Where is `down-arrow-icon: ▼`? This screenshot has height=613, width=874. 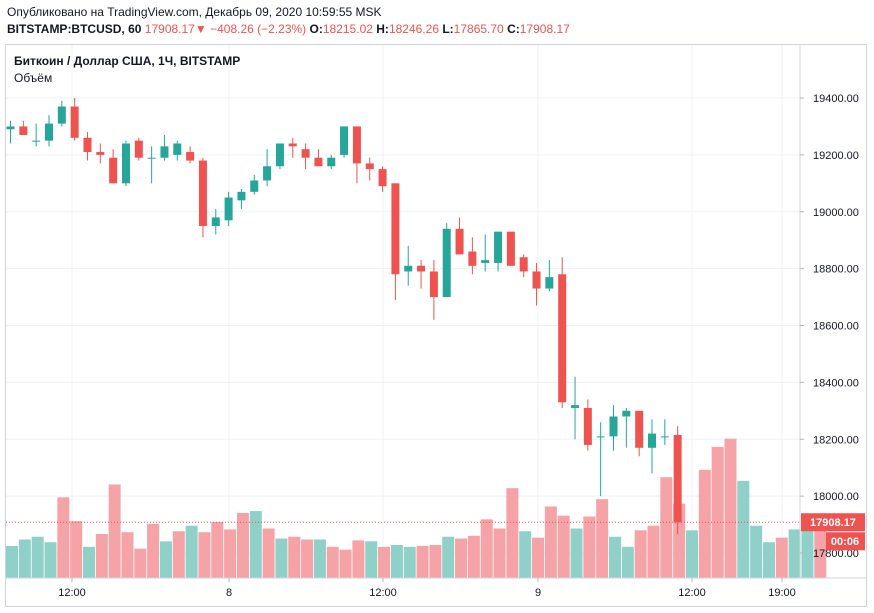 down-arrow-icon: ▼ is located at coordinates (200, 29).